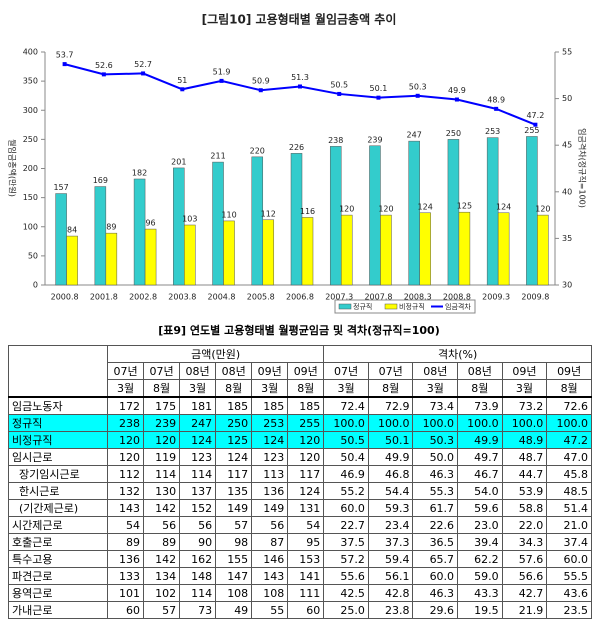 The image size is (598, 636). I want to click on bar-value-label: 247, so click(414, 135).